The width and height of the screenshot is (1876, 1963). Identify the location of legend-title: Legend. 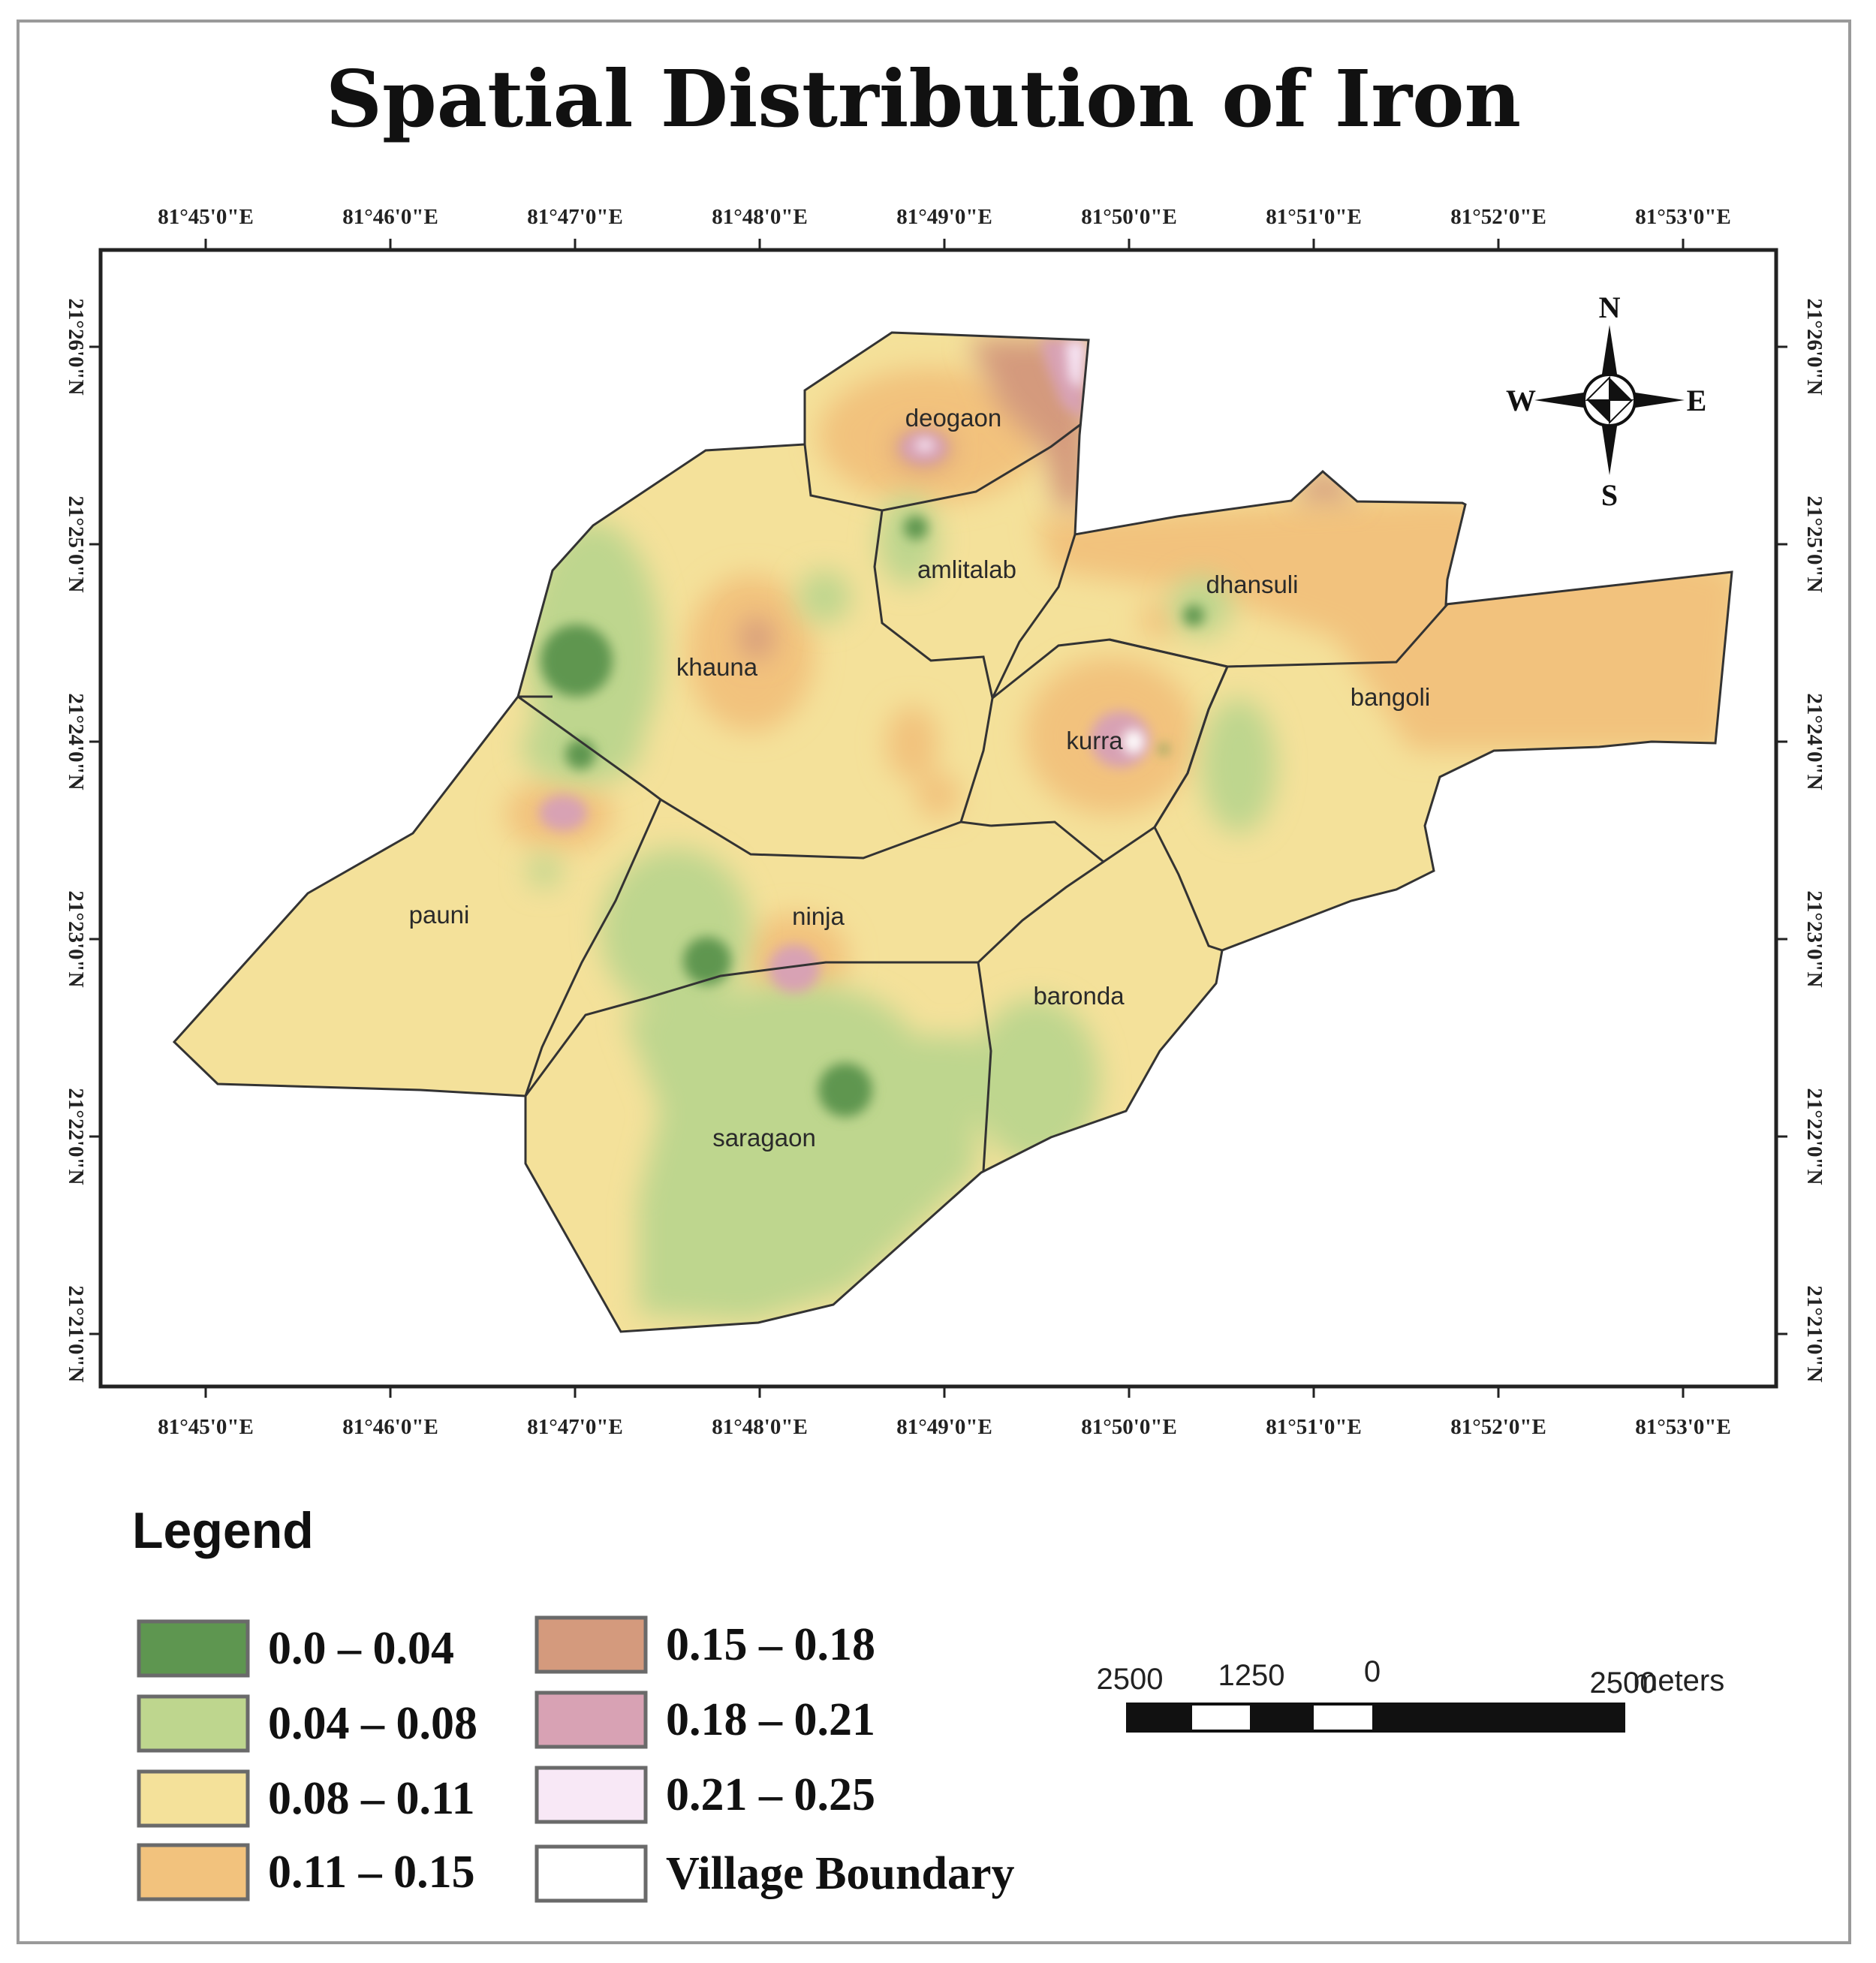
(223, 1530).